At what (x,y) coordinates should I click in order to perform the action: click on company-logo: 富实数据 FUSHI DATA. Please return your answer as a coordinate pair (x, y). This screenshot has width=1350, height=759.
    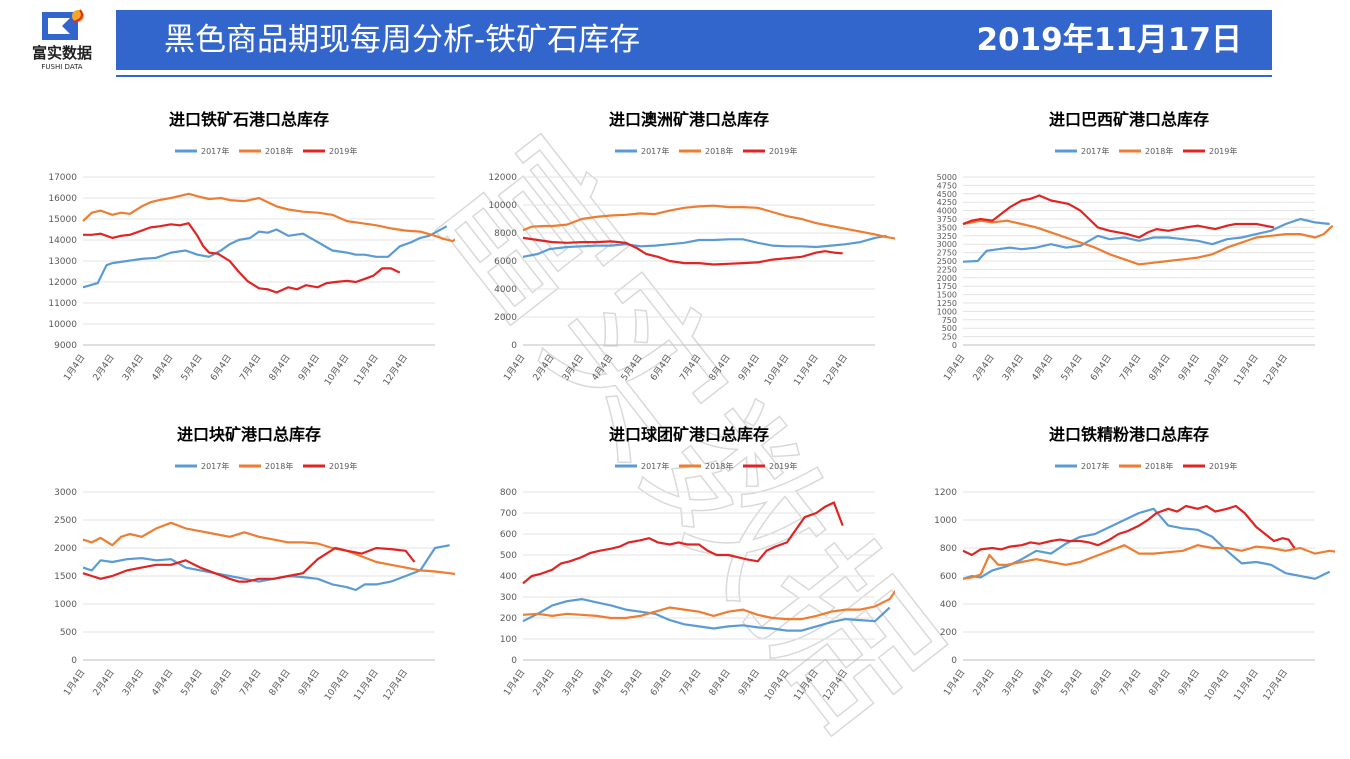
    Looking at the image, I should click on (62, 40).